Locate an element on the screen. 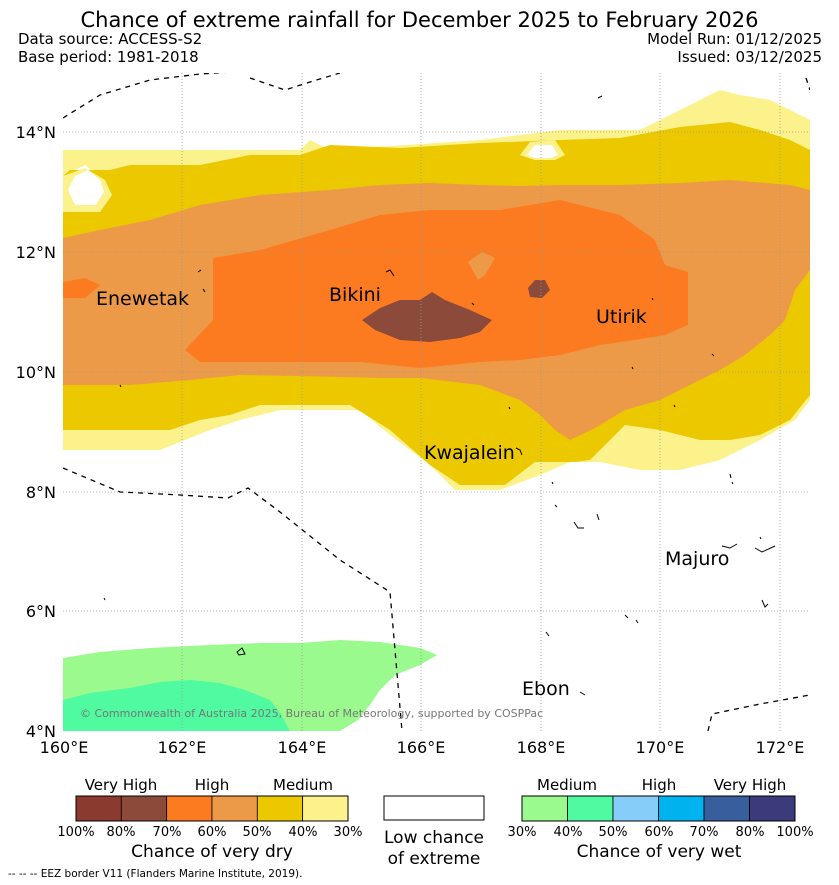  wet-tick: 60% is located at coordinates (659, 832).